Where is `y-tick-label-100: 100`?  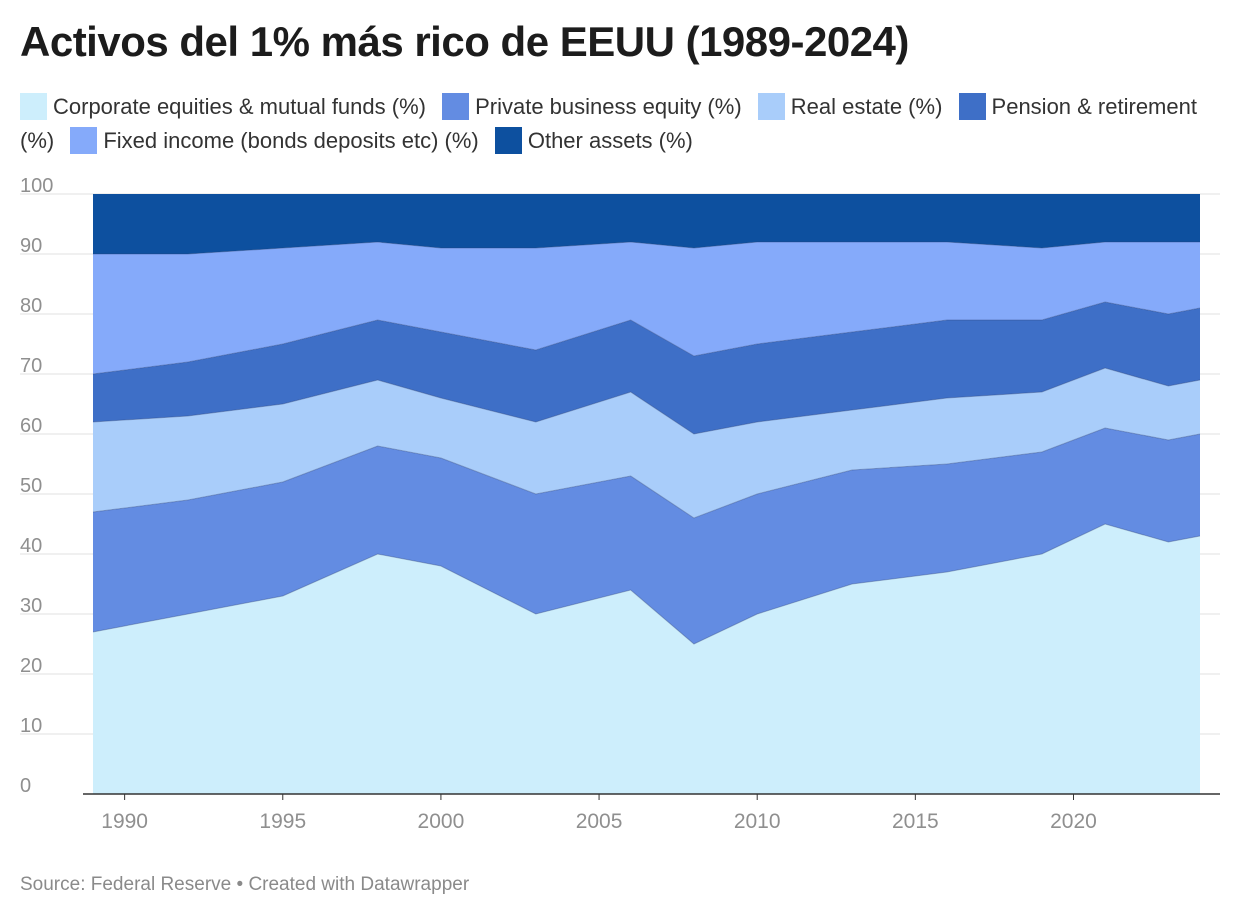
y-tick-label-100: 100 is located at coordinates (36, 186).